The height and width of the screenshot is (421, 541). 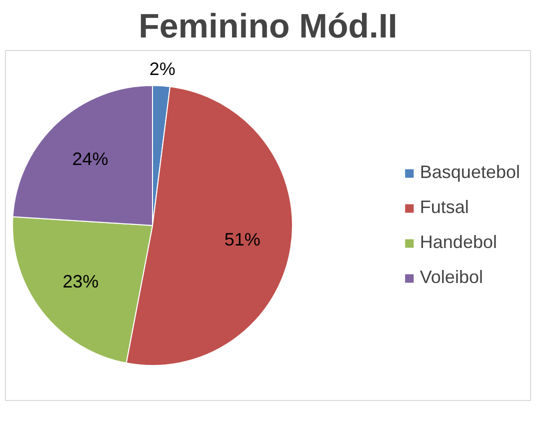 What do you see at coordinates (162, 69) in the screenshot?
I see `data-label: 2%` at bounding box center [162, 69].